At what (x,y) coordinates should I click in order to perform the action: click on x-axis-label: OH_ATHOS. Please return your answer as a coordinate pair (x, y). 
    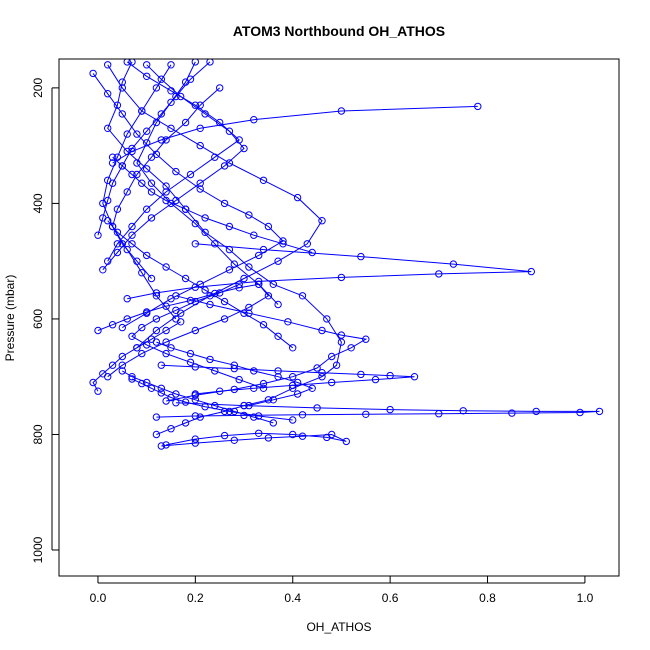
    Looking at the image, I should click on (338, 627).